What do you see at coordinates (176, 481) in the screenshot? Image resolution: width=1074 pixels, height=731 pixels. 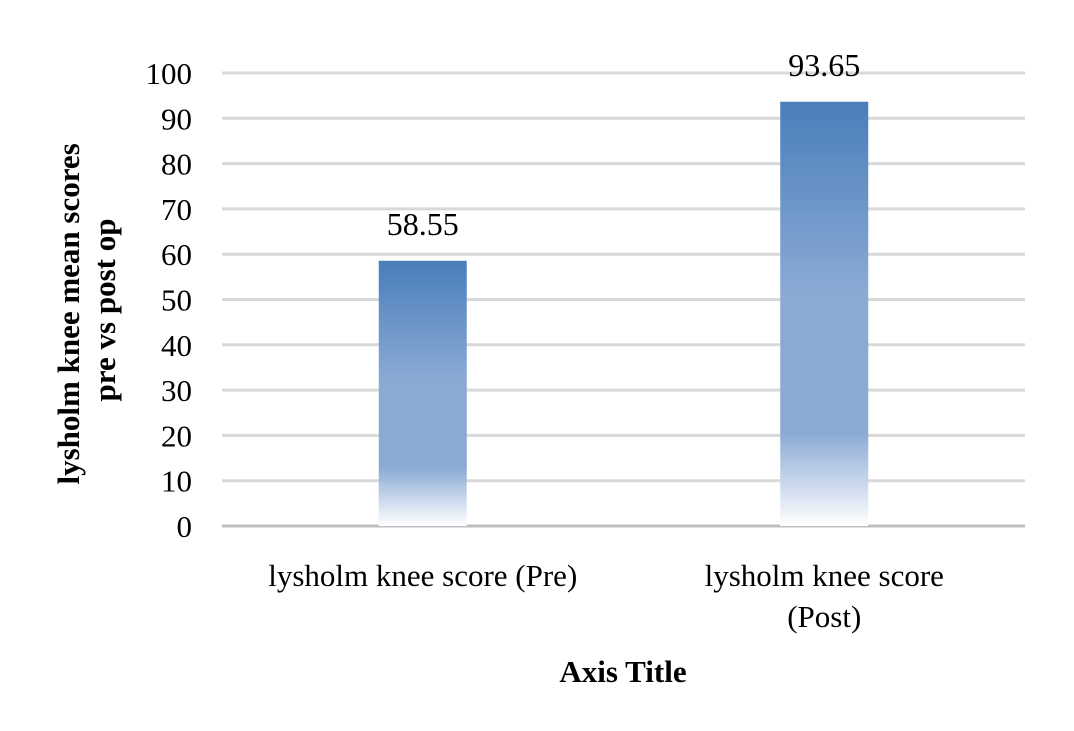 I see `y-tick-label: 10` at bounding box center [176, 481].